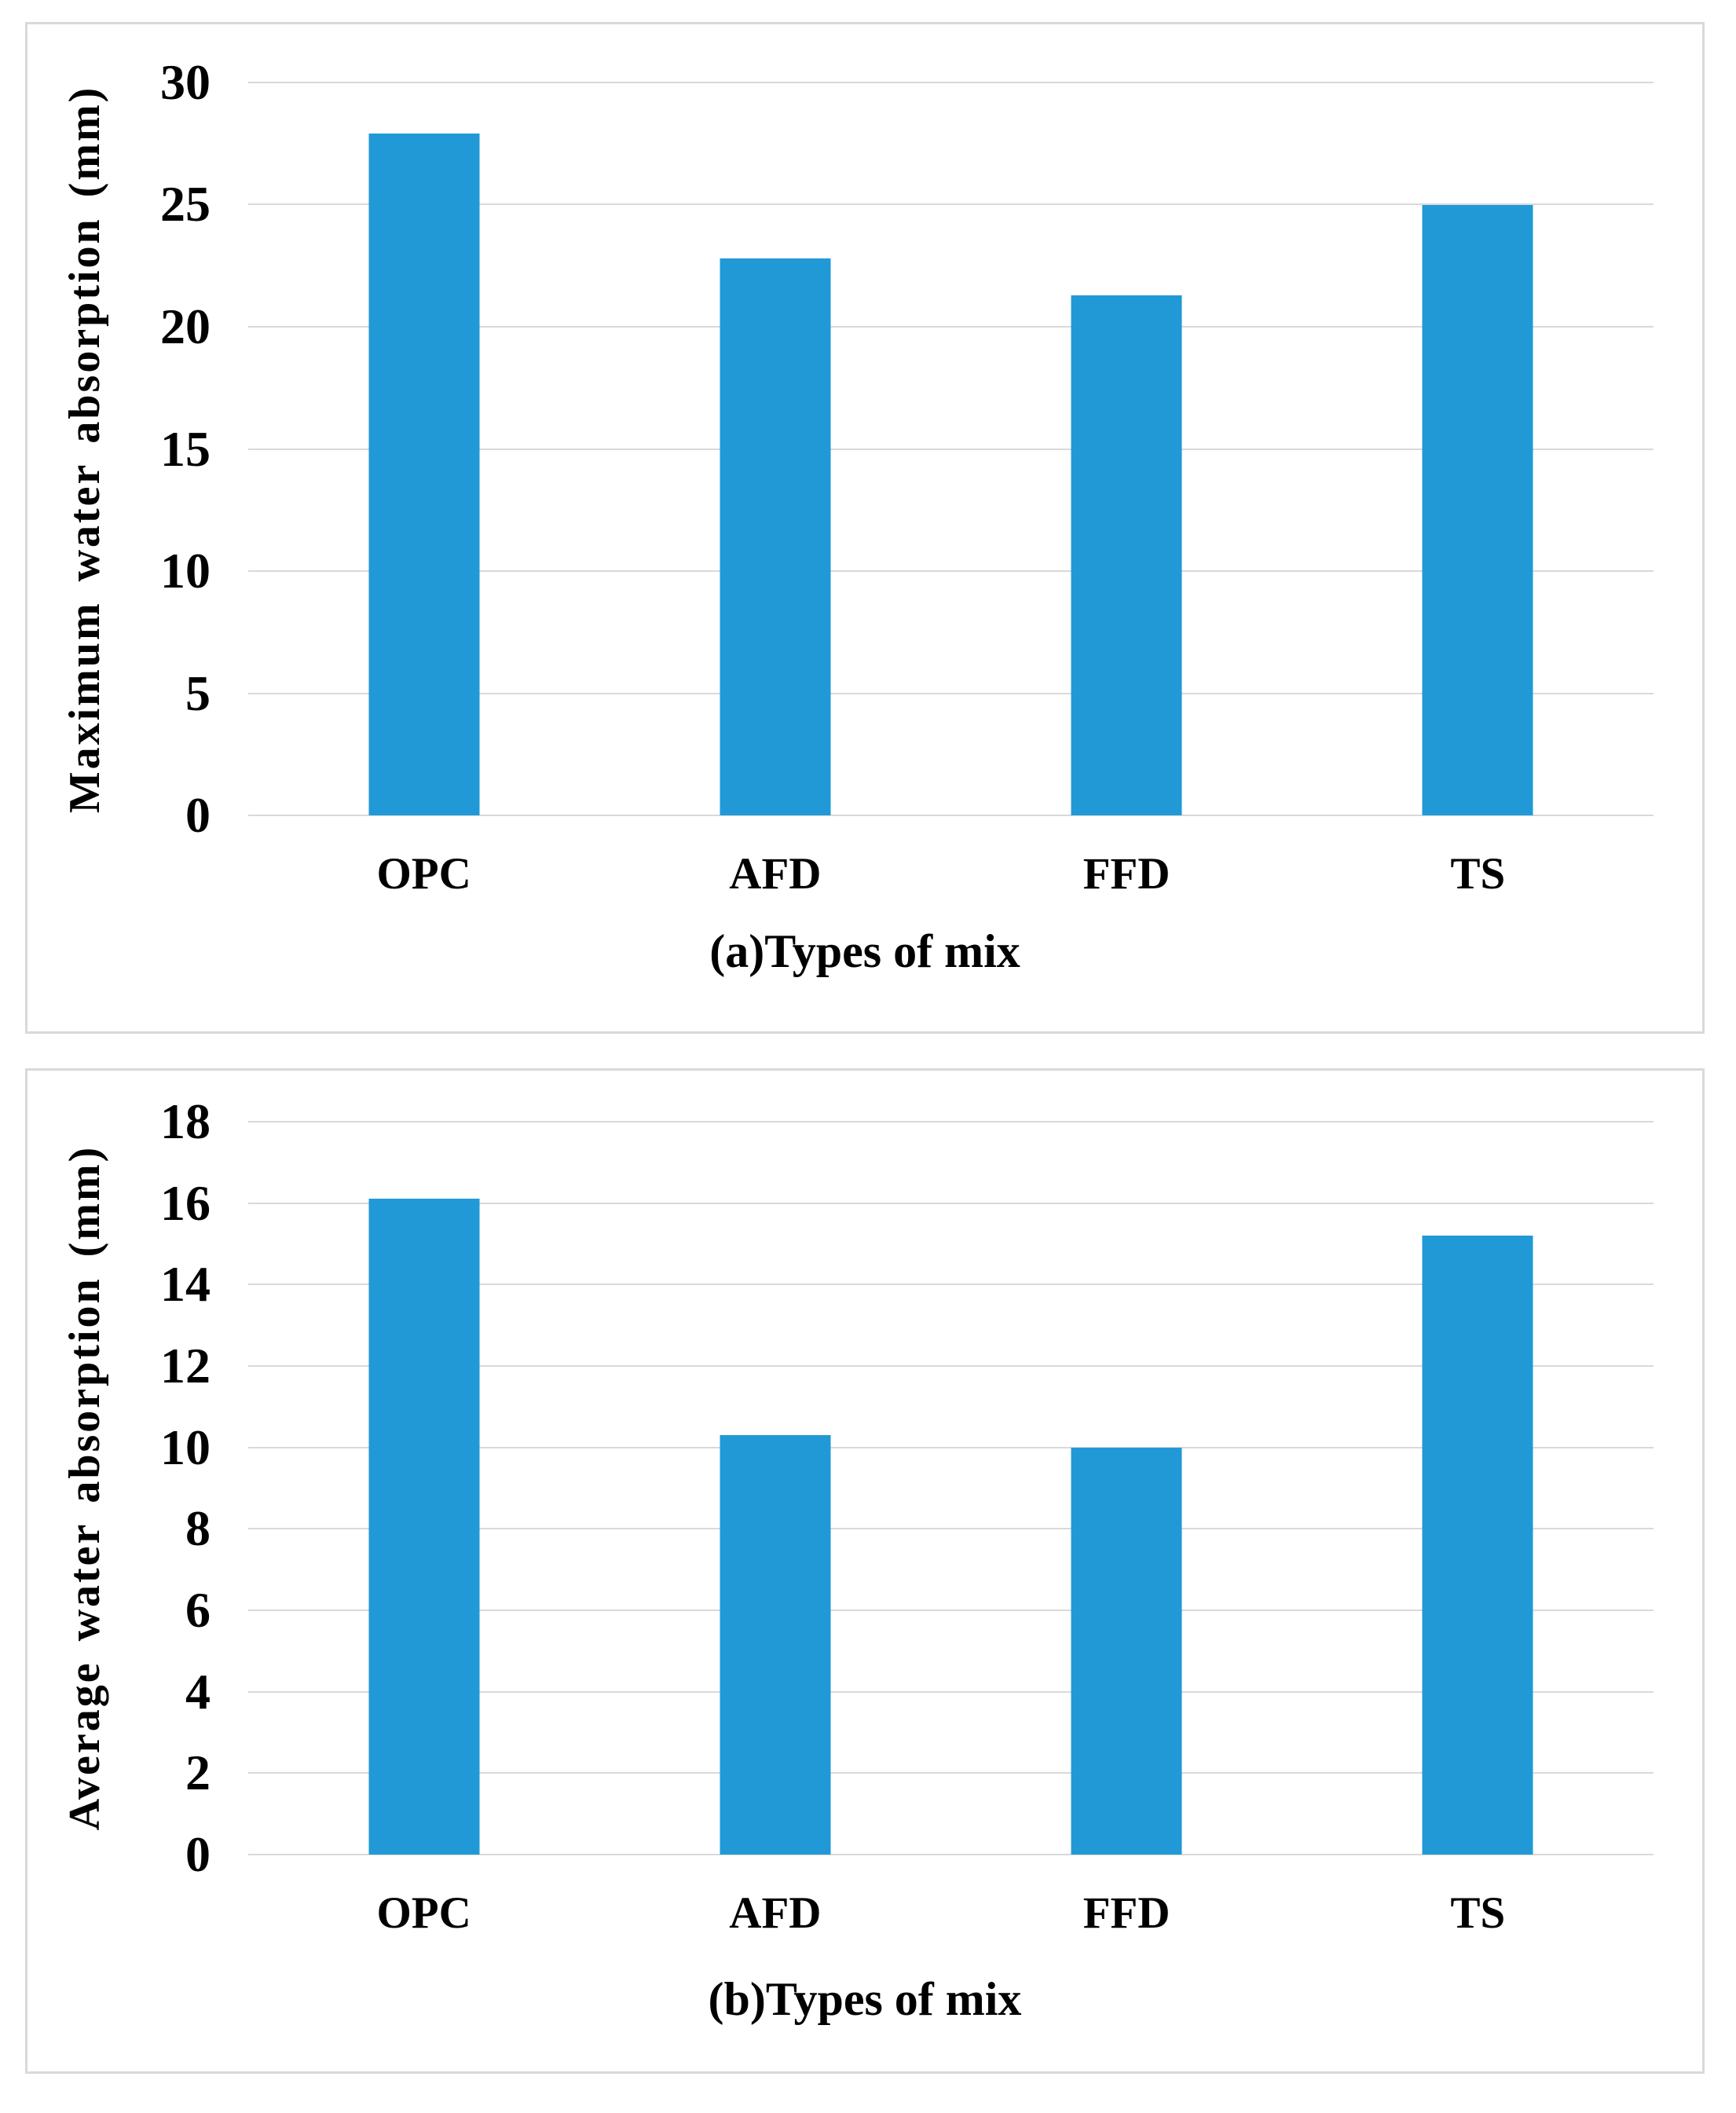 This screenshot has width=1736, height=2113. What do you see at coordinates (185, 326) in the screenshot?
I see `y-tick-label: 20` at bounding box center [185, 326].